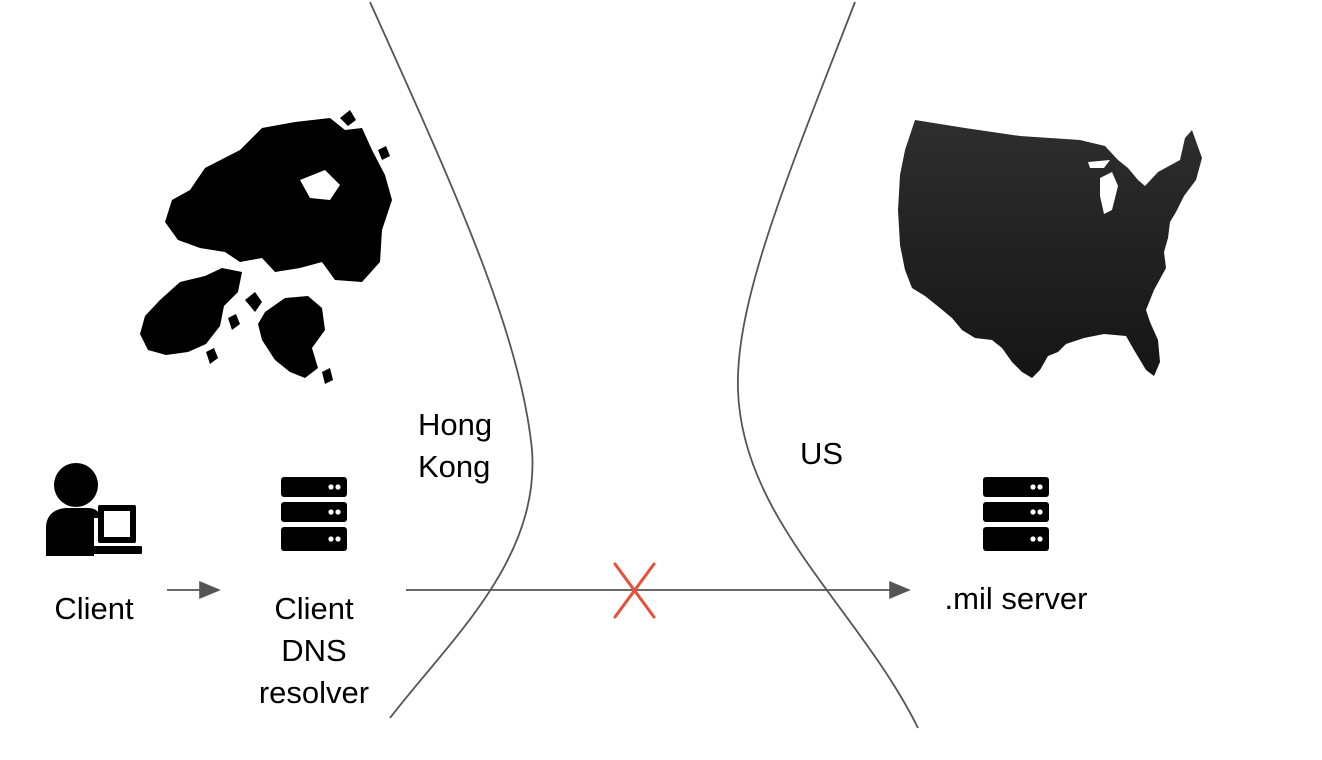 This screenshot has width=1322, height=760. I want to click on us-boundary, so click(828, 365).